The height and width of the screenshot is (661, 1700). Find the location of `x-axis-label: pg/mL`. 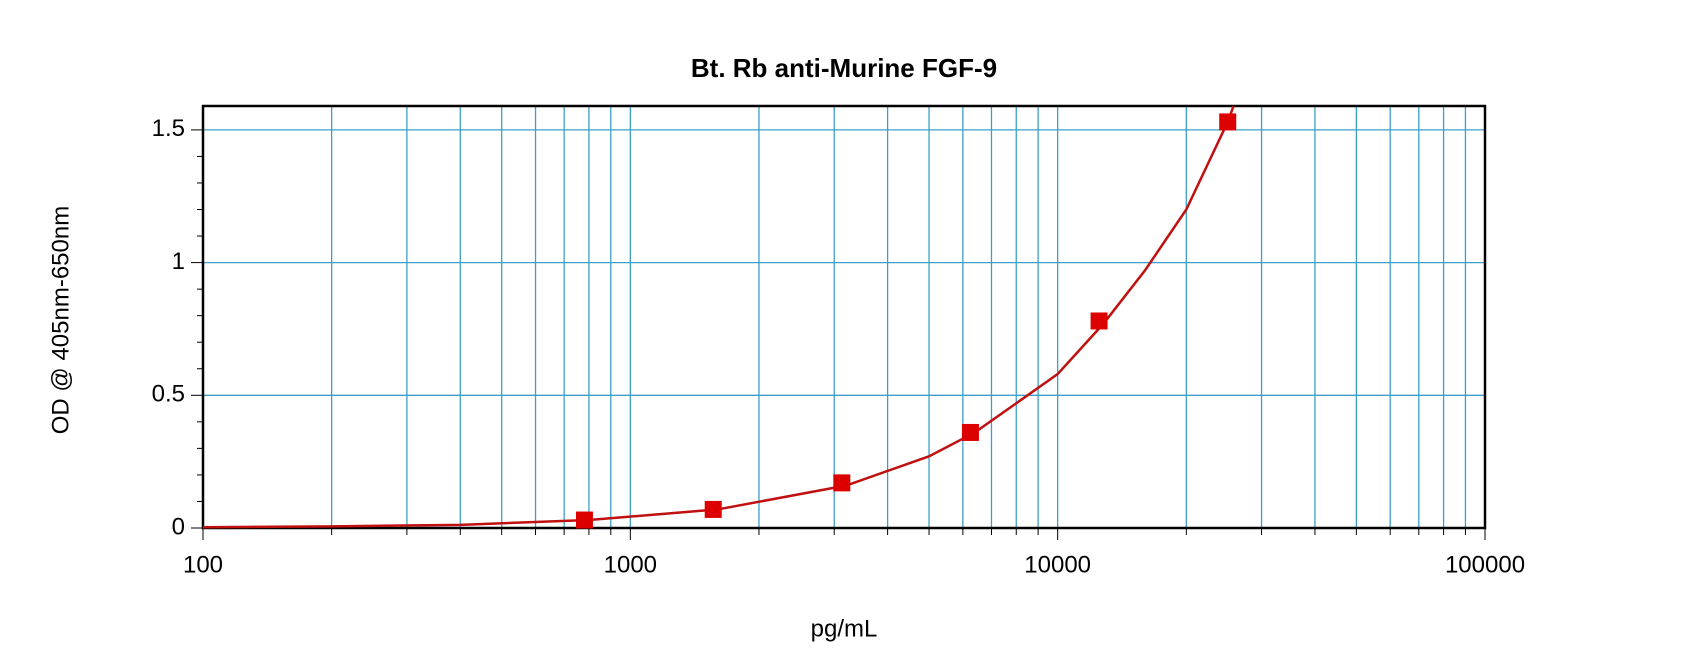

x-axis-label: pg/mL is located at coordinates (844, 628).